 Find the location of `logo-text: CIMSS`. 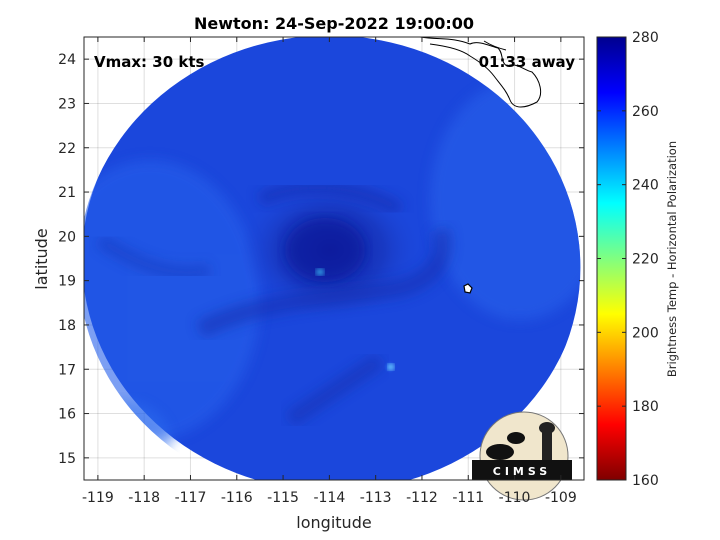

logo-text: CIMSS is located at coordinates (522, 471).